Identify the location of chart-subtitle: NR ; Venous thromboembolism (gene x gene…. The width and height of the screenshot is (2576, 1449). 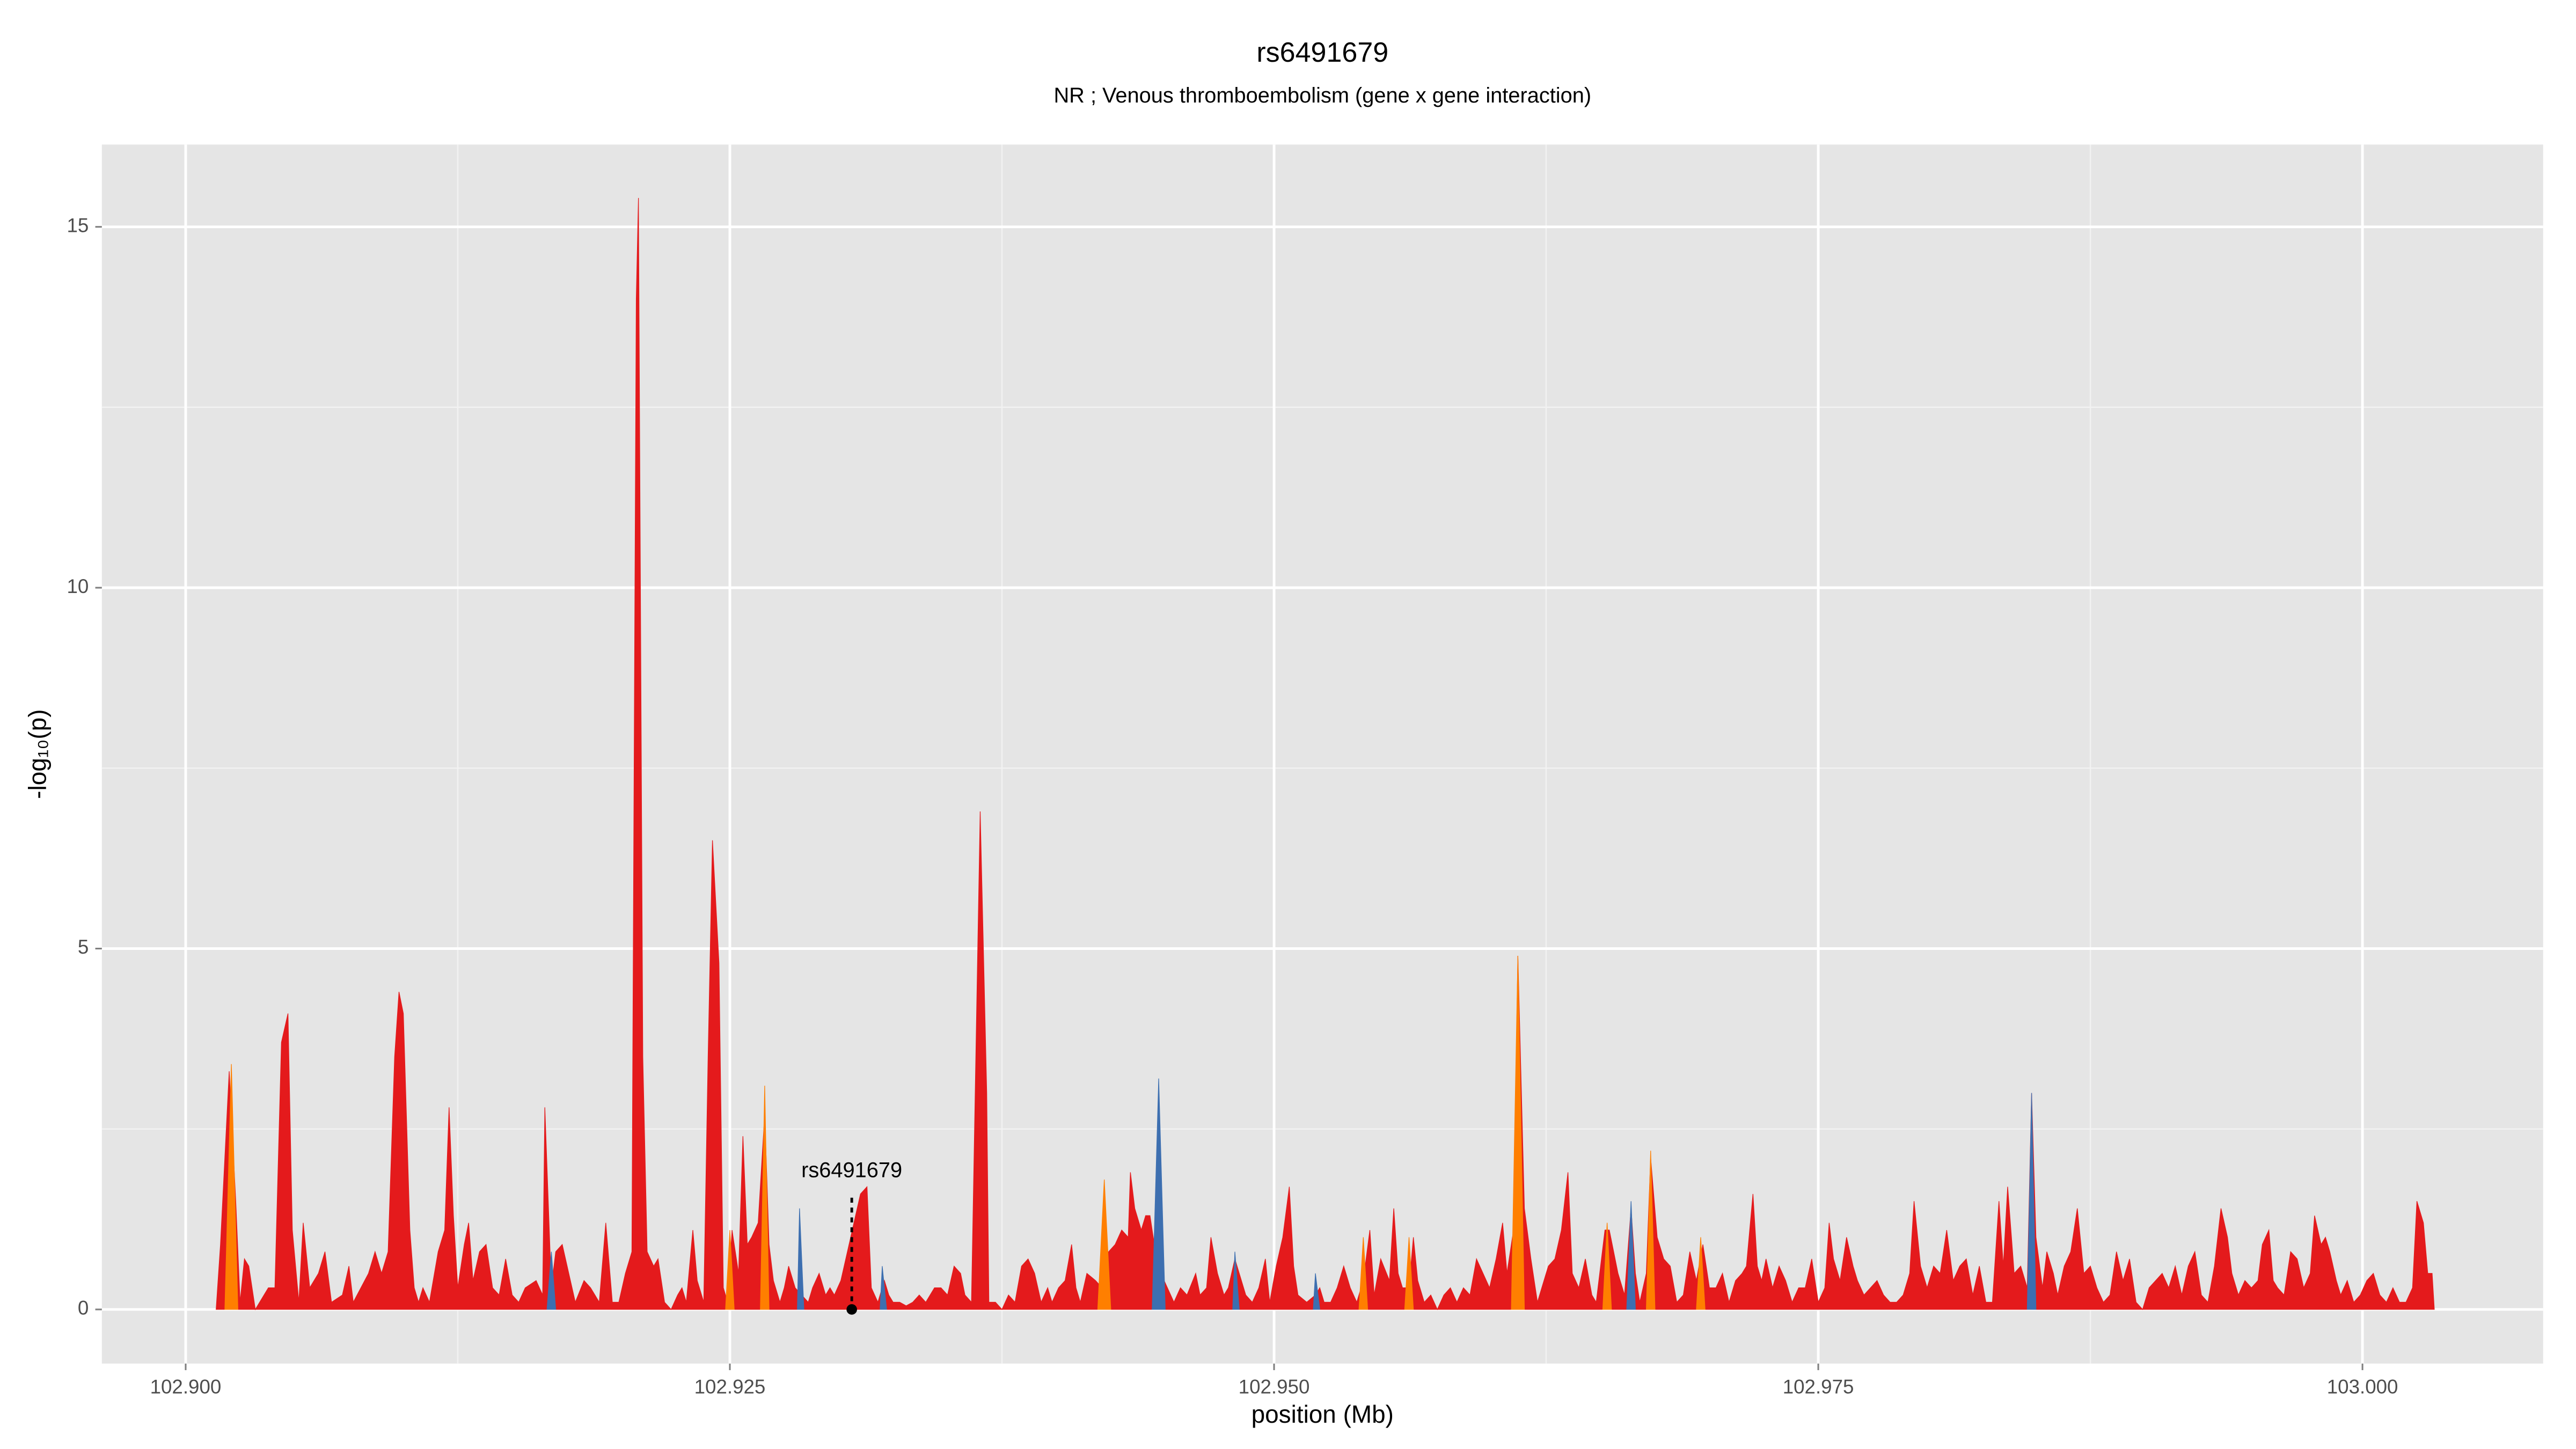
(1322, 95).